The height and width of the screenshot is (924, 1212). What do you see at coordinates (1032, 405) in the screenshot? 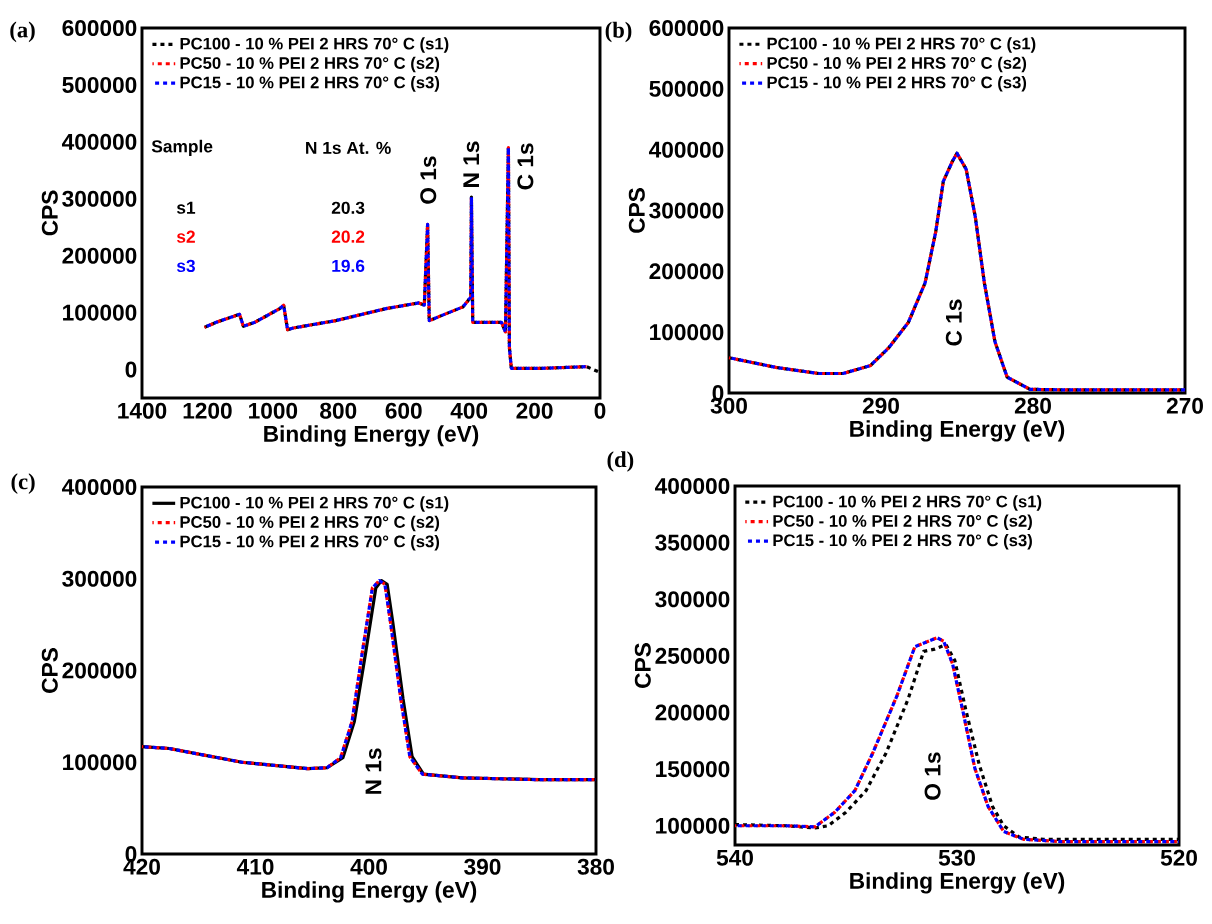
I see `x-tick-label: 280` at bounding box center [1032, 405].